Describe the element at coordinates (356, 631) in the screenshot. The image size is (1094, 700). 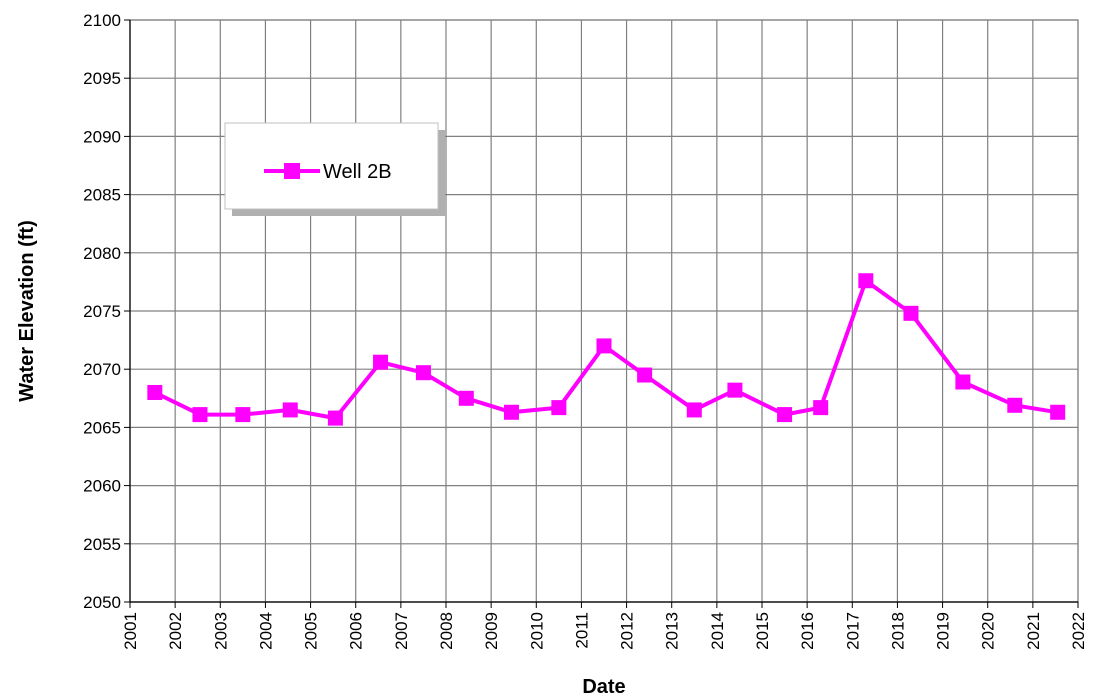
I see `x-tick-label: 2006` at that location.